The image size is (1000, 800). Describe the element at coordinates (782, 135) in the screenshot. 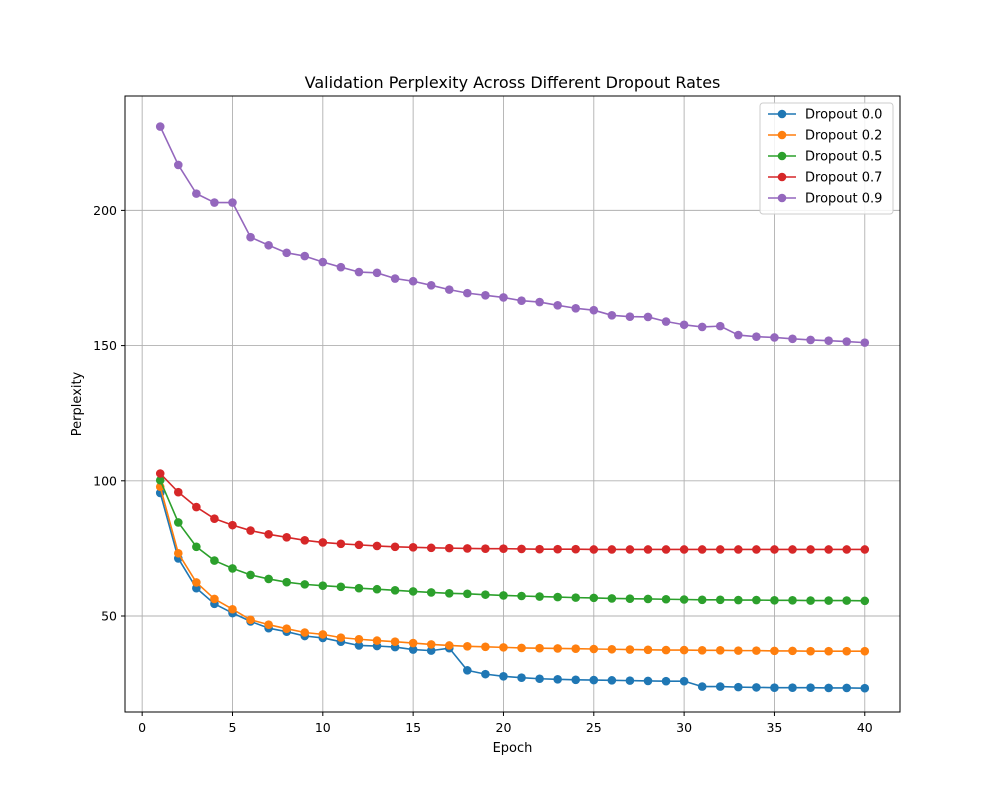

I see `legend-marker` at that location.